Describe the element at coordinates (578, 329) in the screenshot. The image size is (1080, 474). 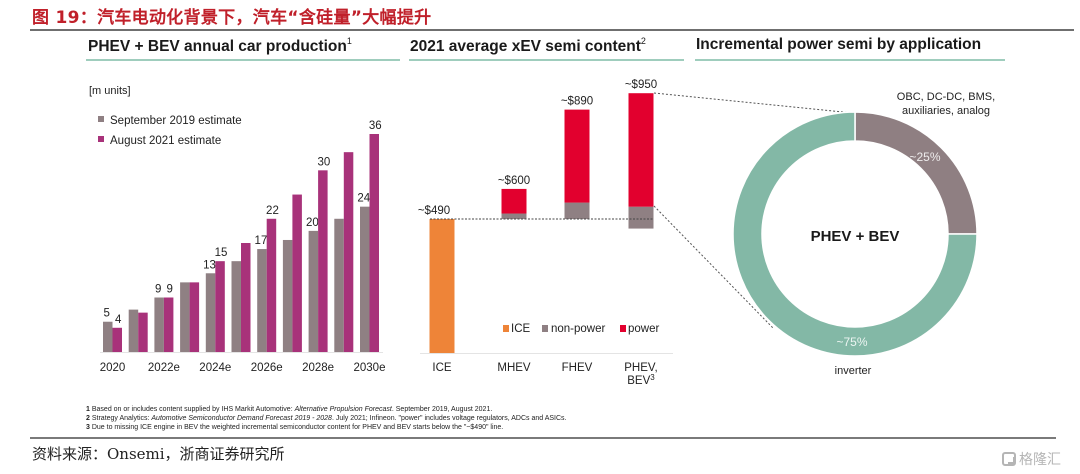
I see `legend-label-non-power: non-power` at that location.